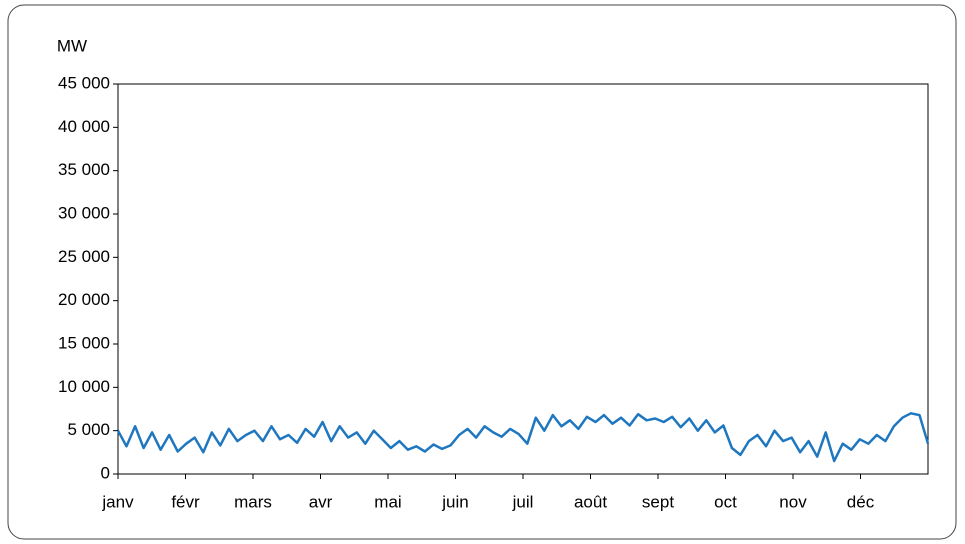 This screenshot has height=544, width=965. What do you see at coordinates (185, 501) in the screenshot?
I see `x-tick-label: févr` at bounding box center [185, 501].